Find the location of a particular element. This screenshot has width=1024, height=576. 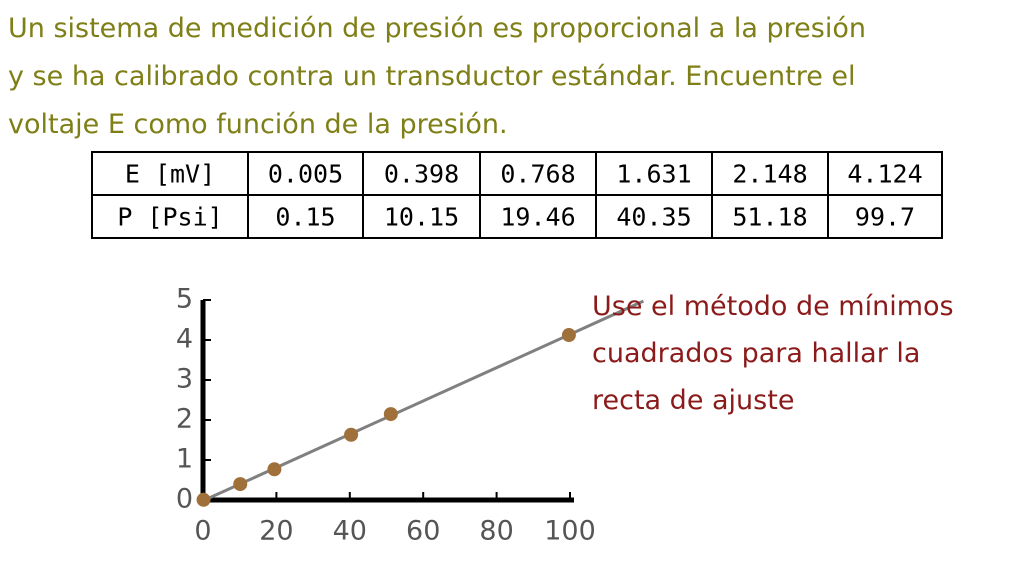

table-cell: 40.35 is located at coordinates (653, 217).